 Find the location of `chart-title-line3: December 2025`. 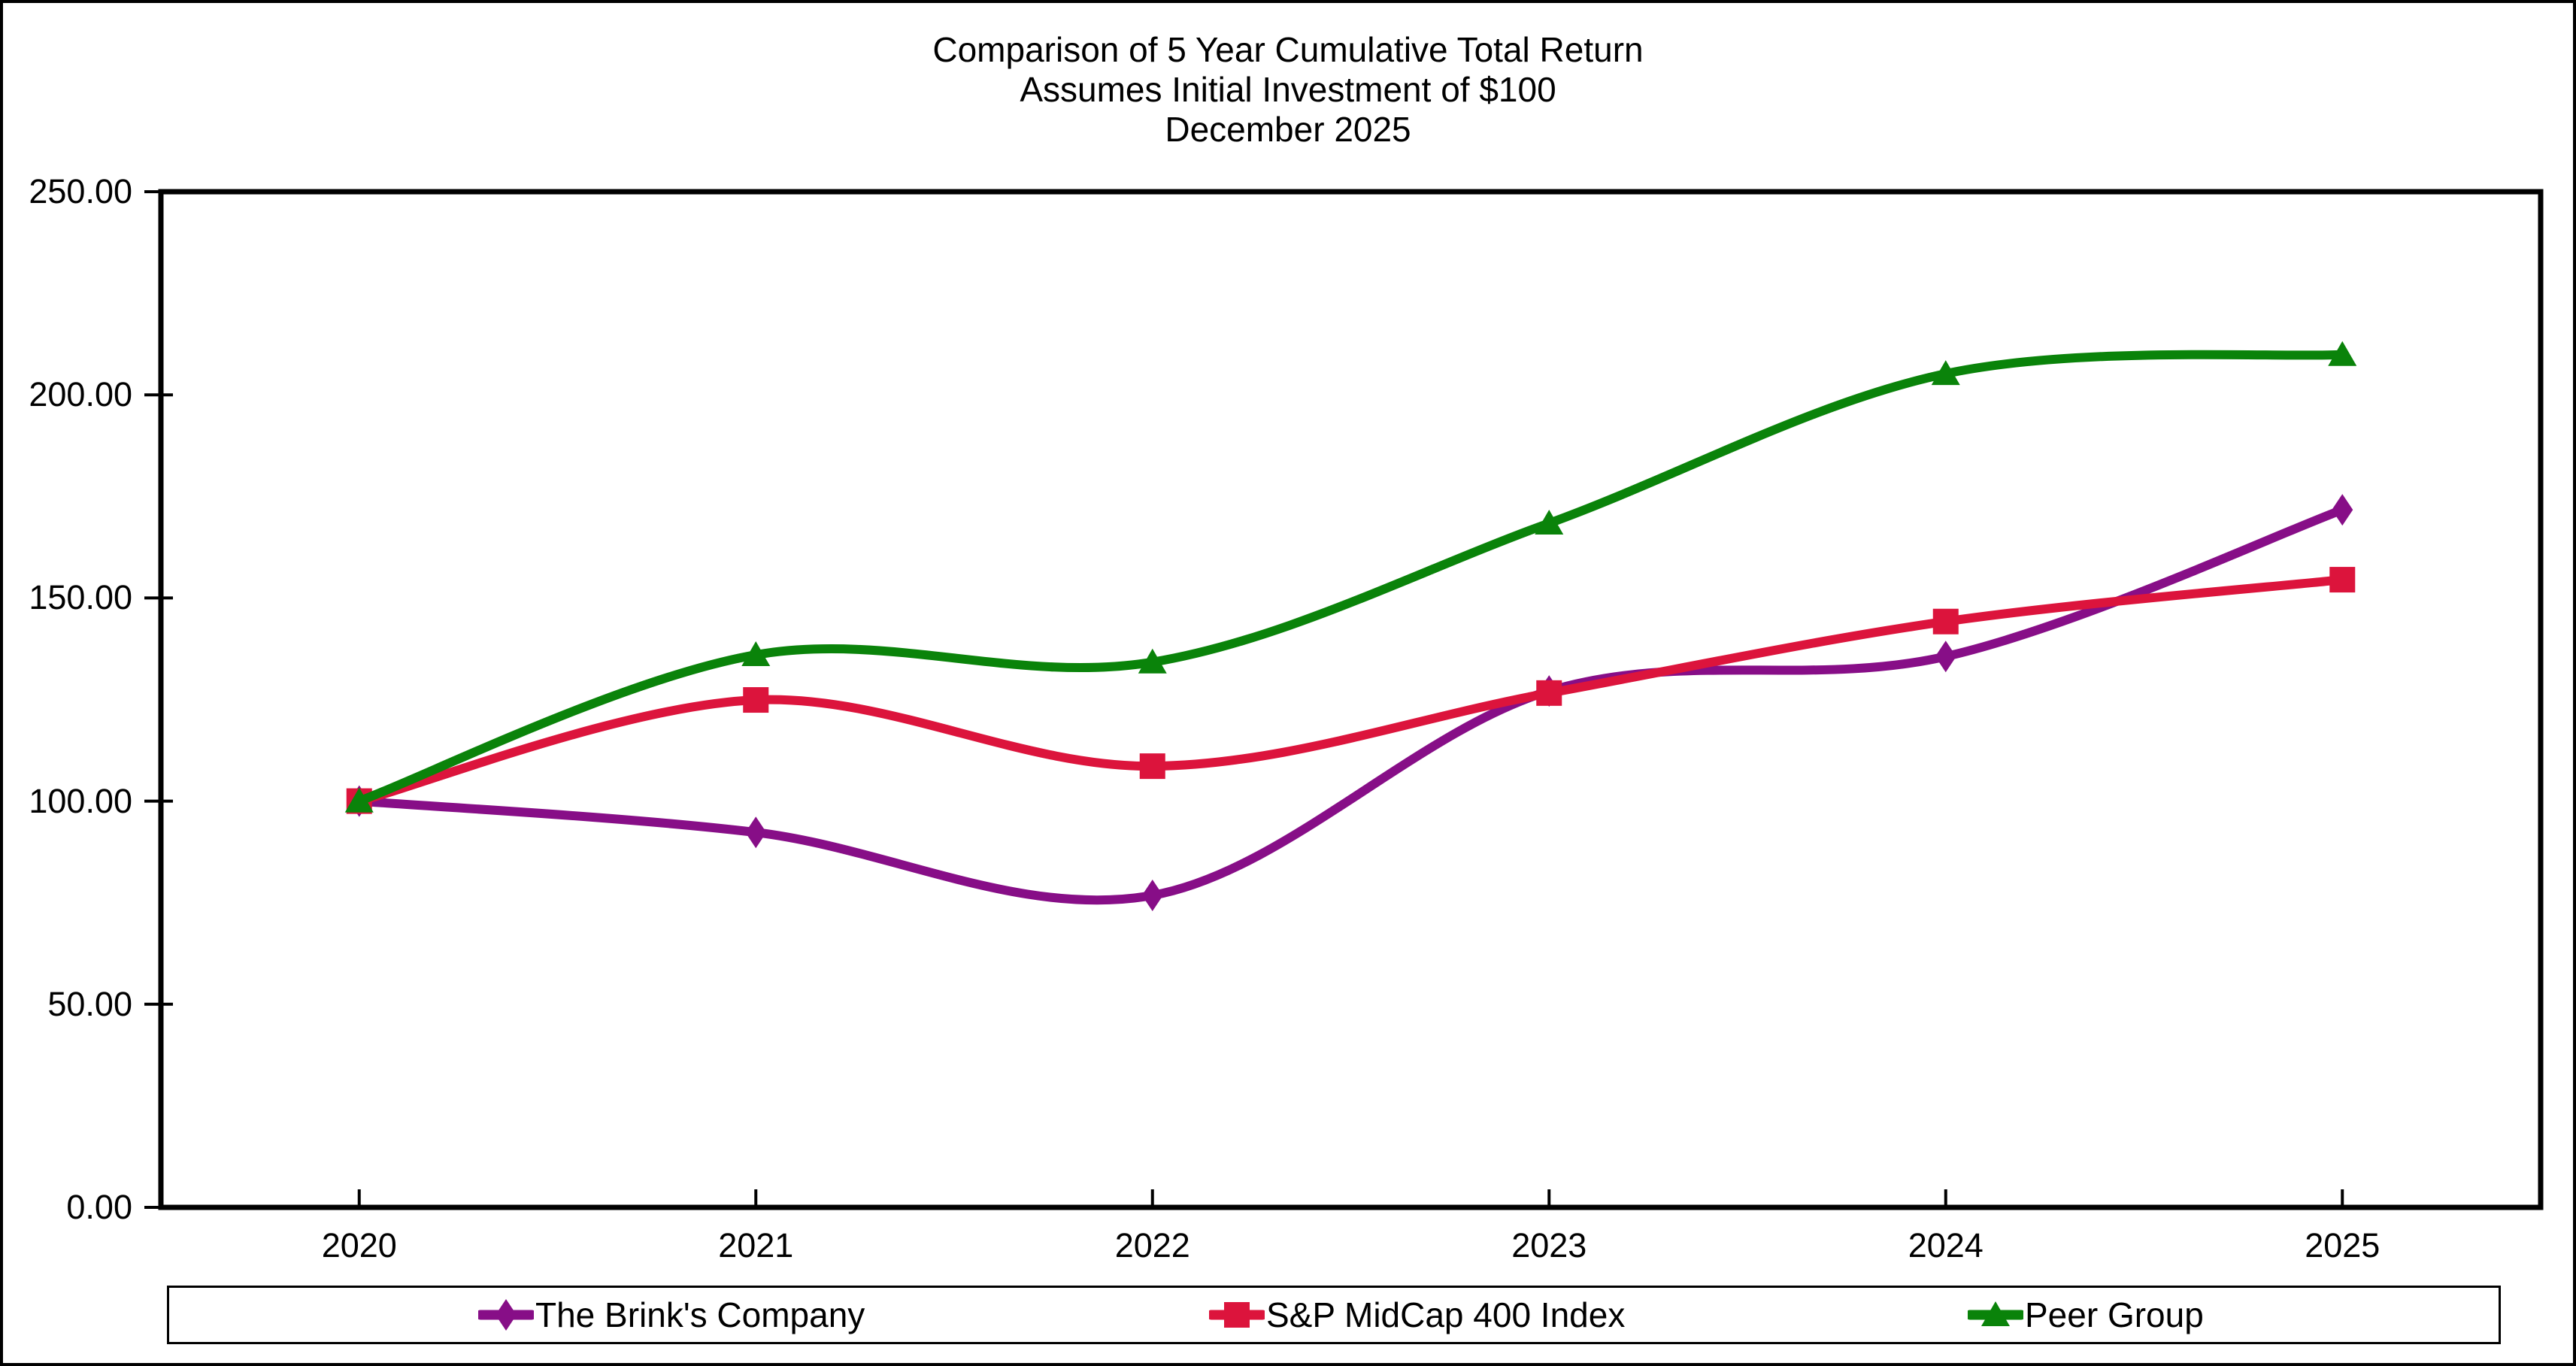

chart-title-line3: December 2025 is located at coordinates (1288, 129).